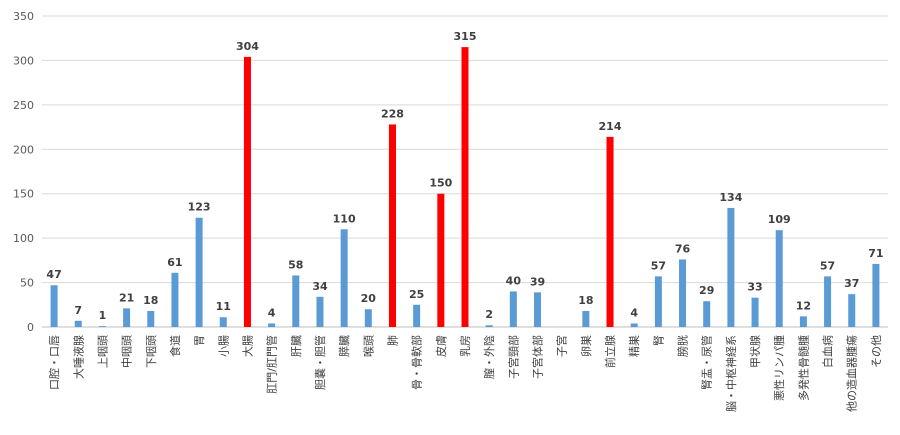 This screenshot has height=435, width=900. I want to click on y-tick-label: 250, so click(23, 105).